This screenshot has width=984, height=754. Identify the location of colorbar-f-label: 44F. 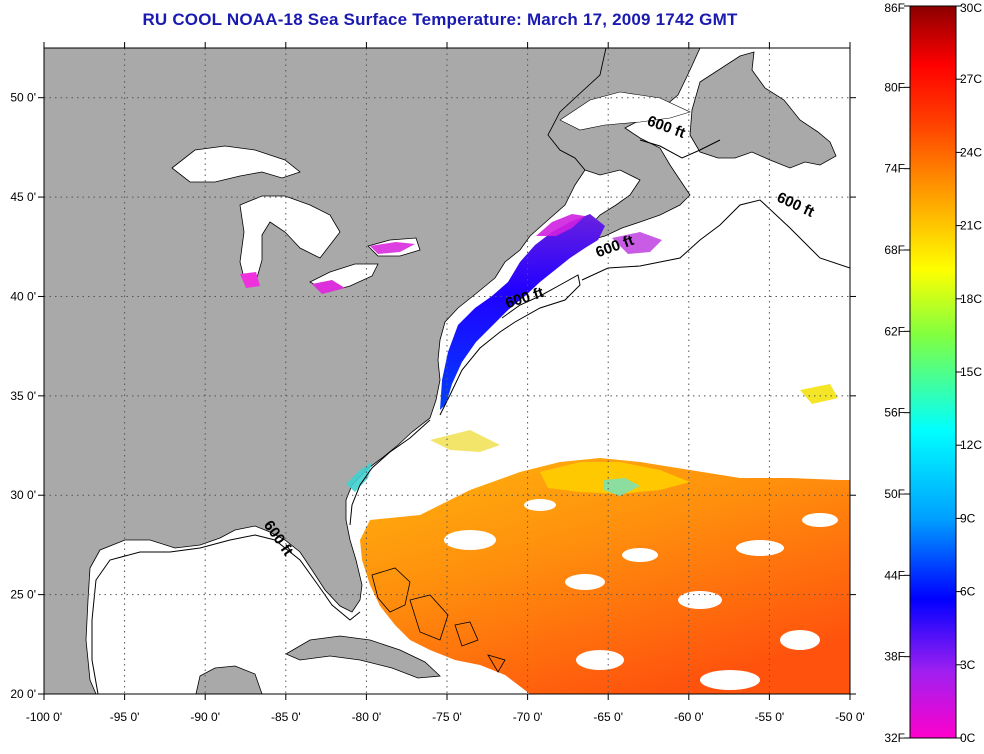
(894, 575).